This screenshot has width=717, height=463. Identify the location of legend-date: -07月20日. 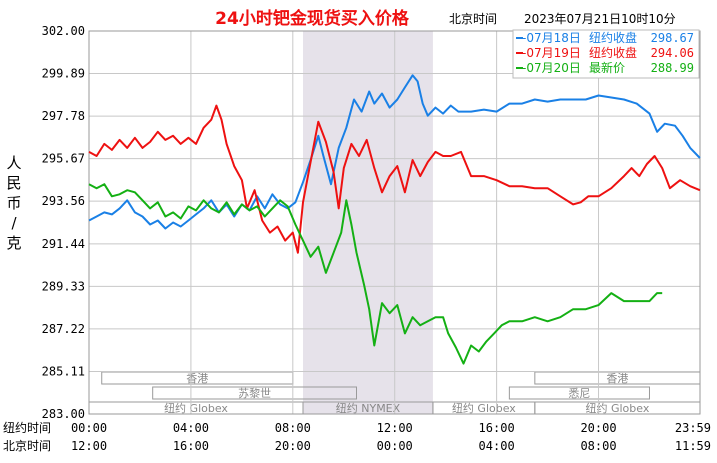
(551, 68).